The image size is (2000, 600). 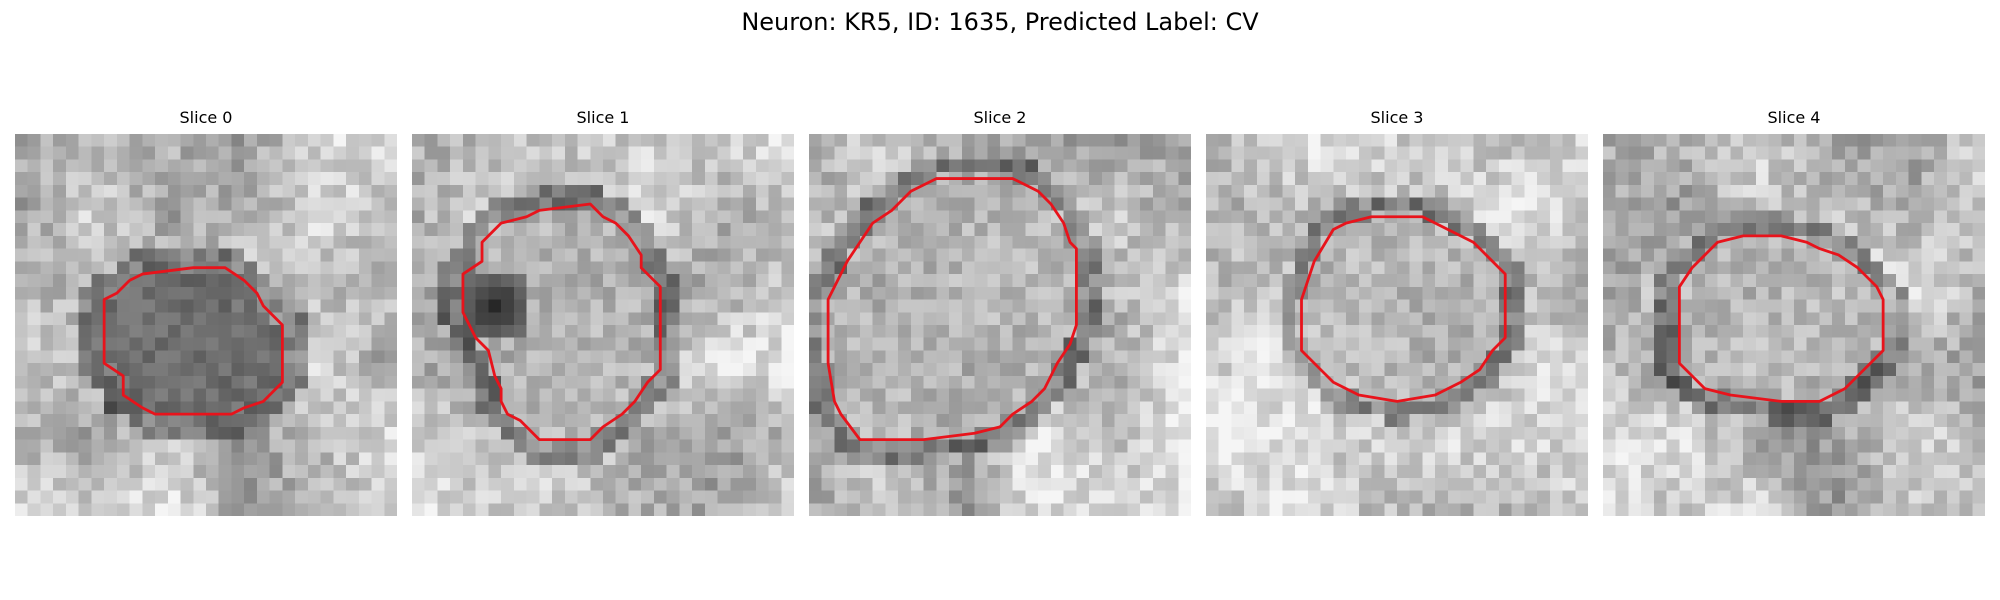 What do you see at coordinates (1397, 117) in the screenshot?
I see `slice-title-3: Slice 3` at bounding box center [1397, 117].